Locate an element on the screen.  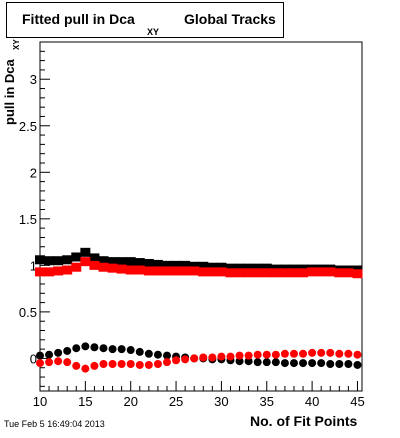
x-tick-label: 20 is located at coordinates (130, 401).